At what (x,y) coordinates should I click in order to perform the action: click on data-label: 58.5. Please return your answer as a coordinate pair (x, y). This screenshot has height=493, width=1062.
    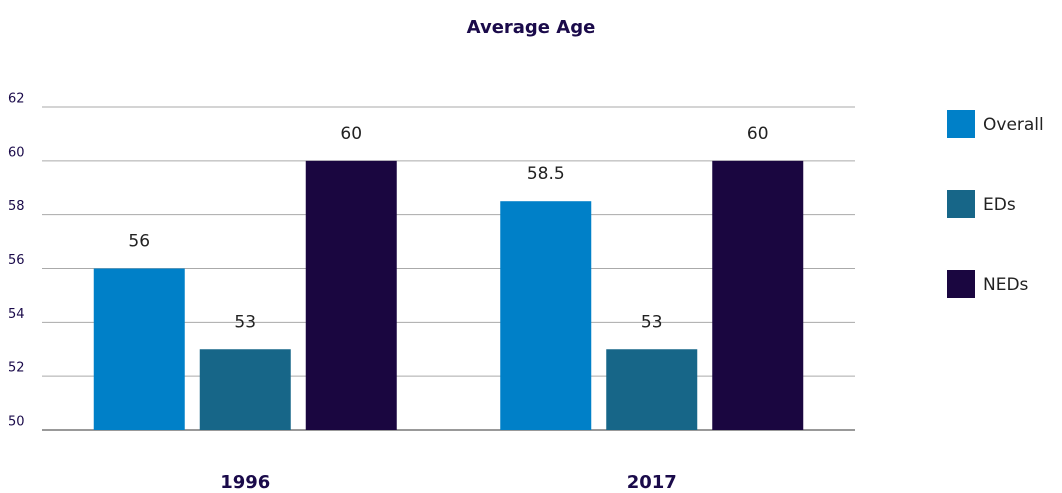
    Looking at the image, I should click on (546, 174).